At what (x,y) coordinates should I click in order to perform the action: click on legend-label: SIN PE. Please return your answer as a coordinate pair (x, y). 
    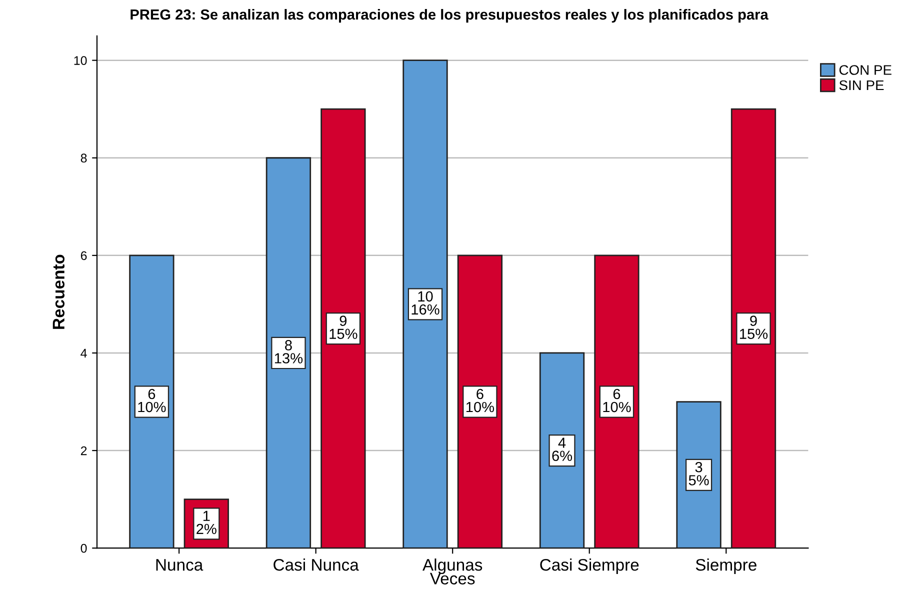
    Looking at the image, I should click on (861, 85).